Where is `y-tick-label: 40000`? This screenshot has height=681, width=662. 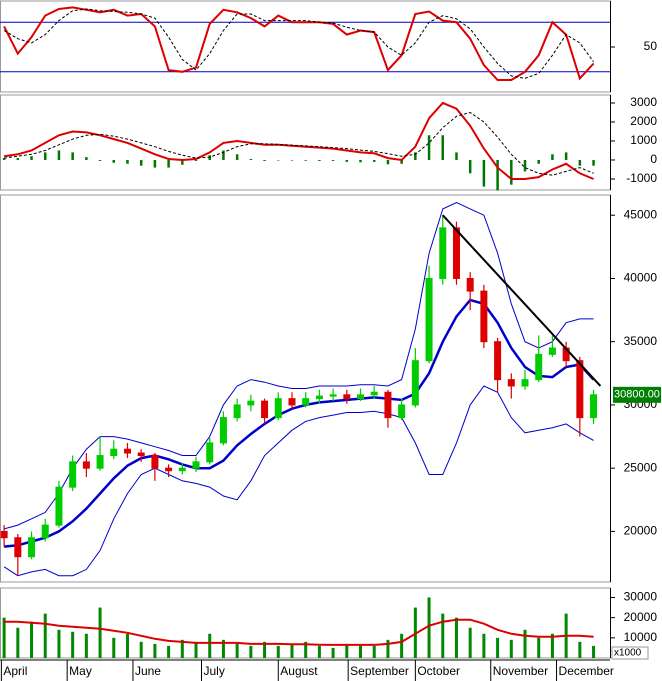
y-tick-label: 40000 is located at coordinates (641, 278).